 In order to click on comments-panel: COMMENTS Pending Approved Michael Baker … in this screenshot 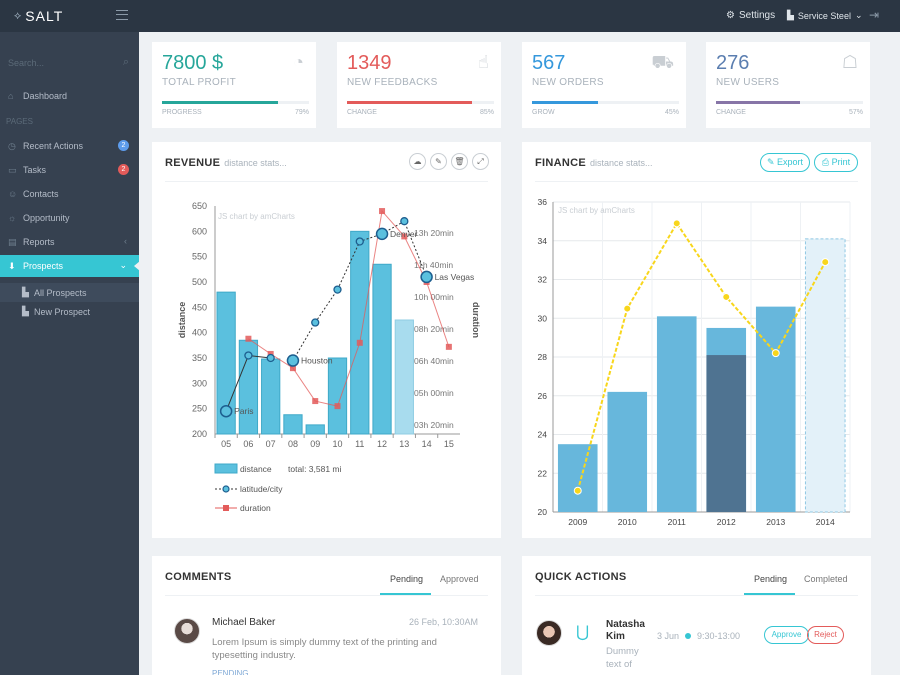, I will do `click(326, 615)`.